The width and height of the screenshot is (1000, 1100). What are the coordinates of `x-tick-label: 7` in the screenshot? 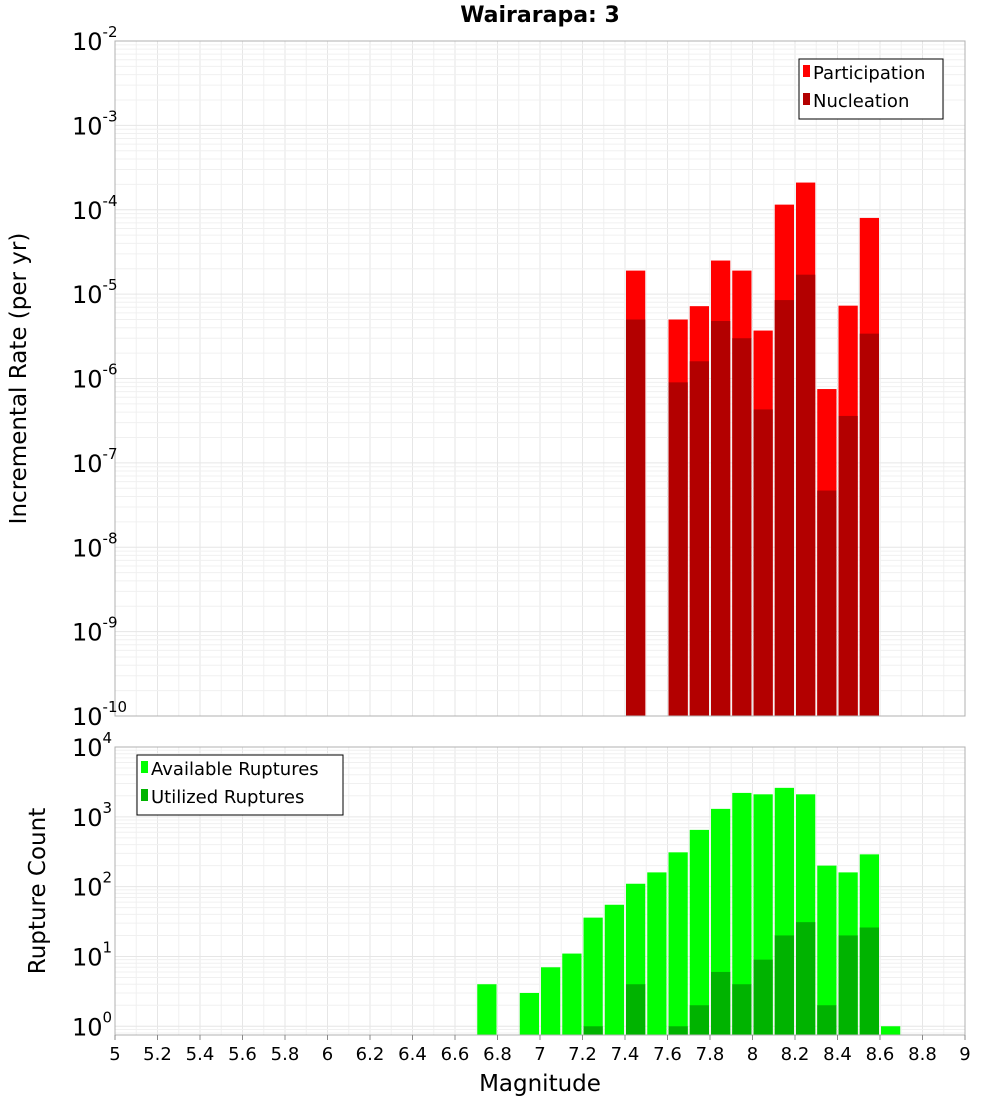 It's located at (539, 1054).